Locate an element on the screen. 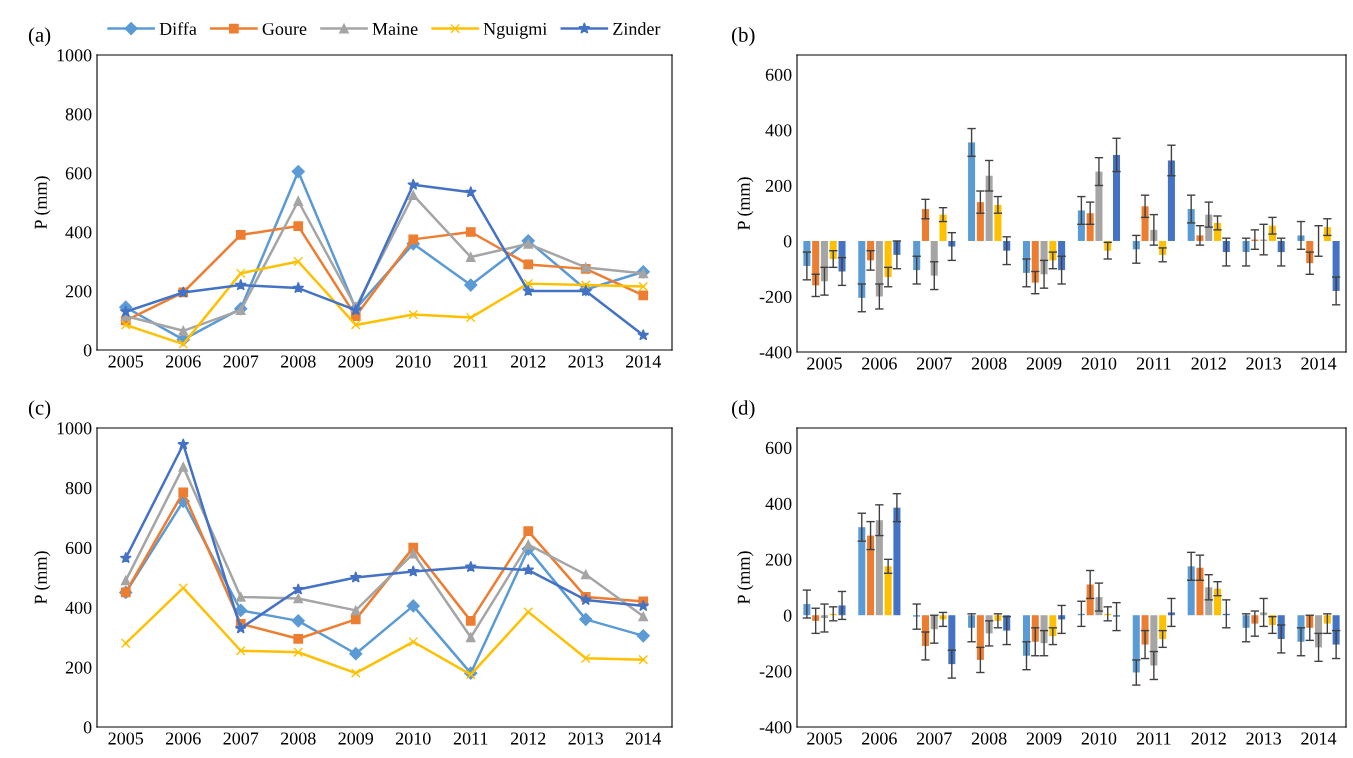 Image resolution: width=1353 pixels, height=758 pixels. legend-label: Nguigmi is located at coordinates (515, 30).